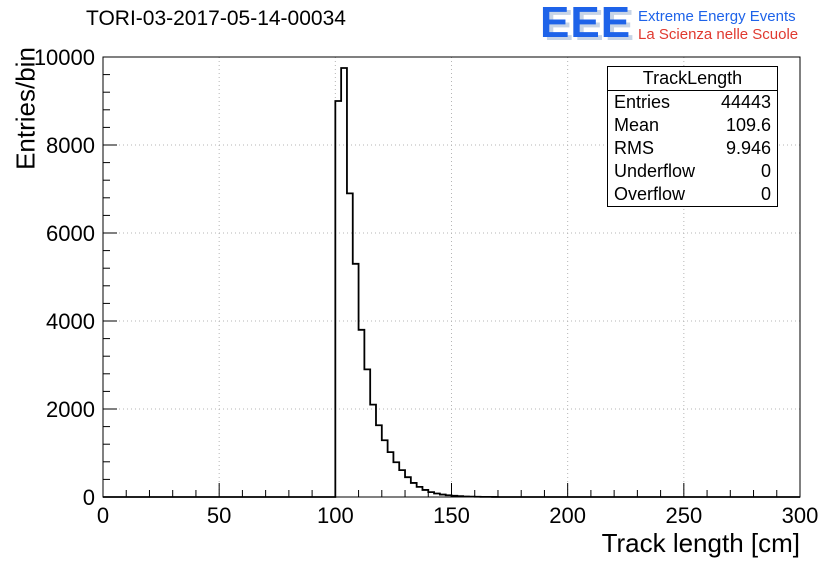 The image size is (836, 572). Describe the element at coordinates (692, 79) in the screenshot. I see `stats-title: TrackLength` at that location.